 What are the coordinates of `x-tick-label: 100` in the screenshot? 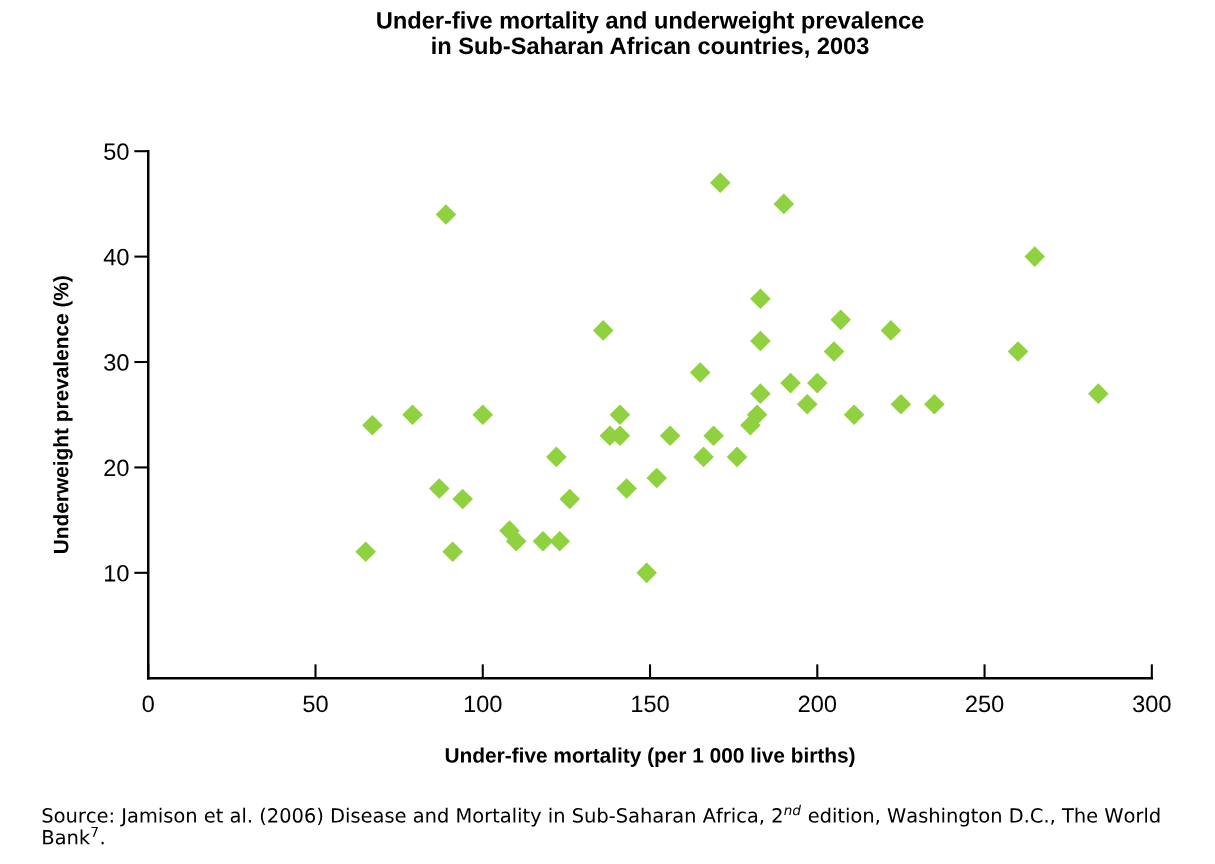 It's located at (483, 704).